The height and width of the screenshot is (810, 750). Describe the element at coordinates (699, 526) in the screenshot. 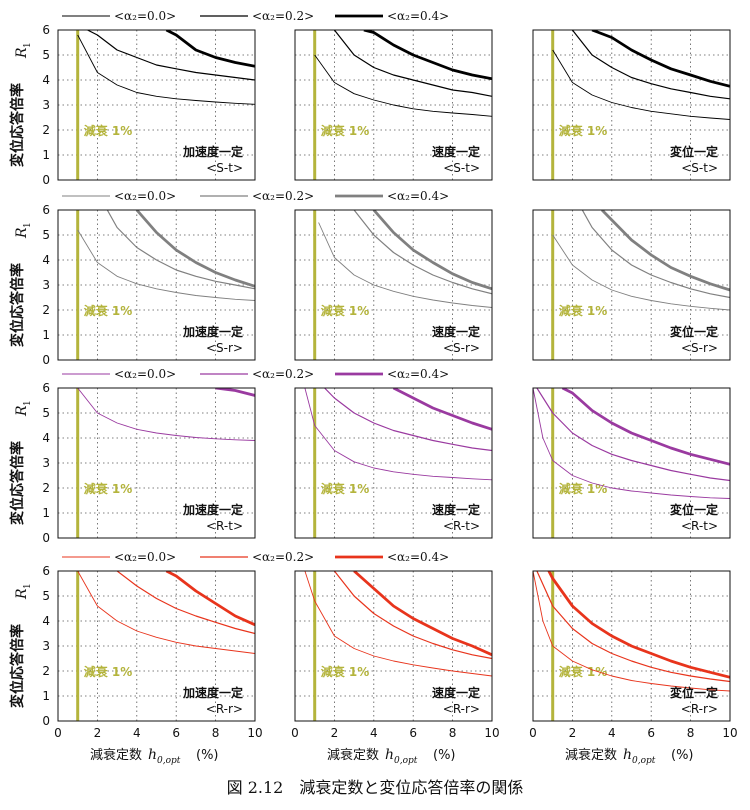

I see `panel-tag: <R-t>` at that location.